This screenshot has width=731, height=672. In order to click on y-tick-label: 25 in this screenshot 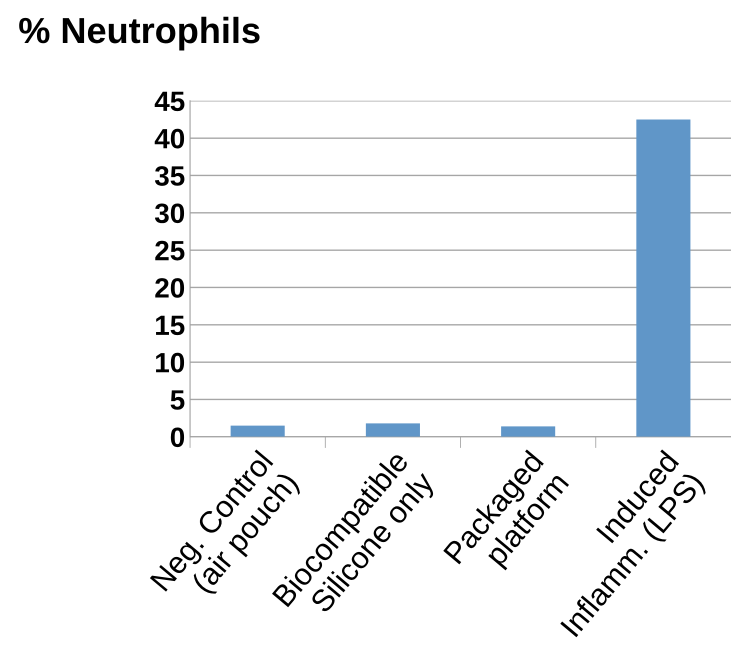, I will do `click(169, 250)`.